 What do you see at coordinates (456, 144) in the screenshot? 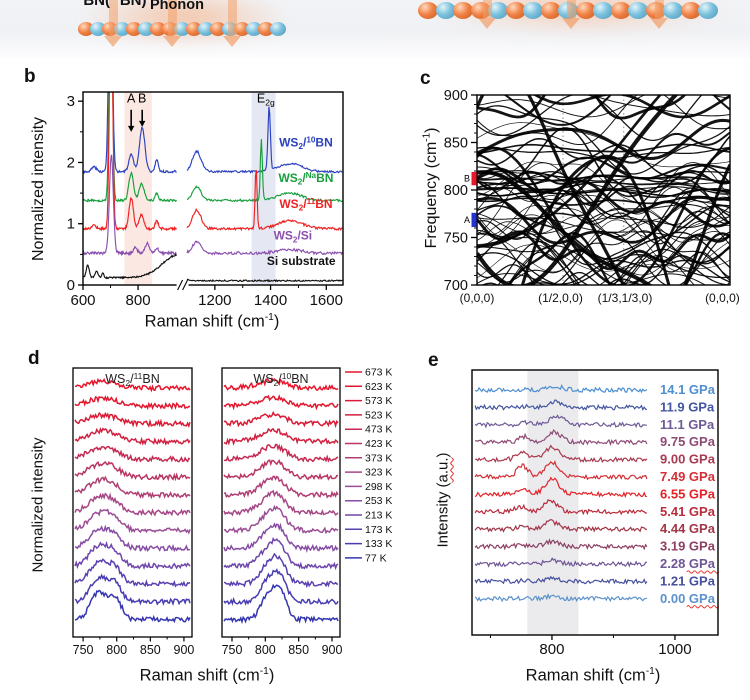
I see `y-tick-label: 850` at bounding box center [456, 144].